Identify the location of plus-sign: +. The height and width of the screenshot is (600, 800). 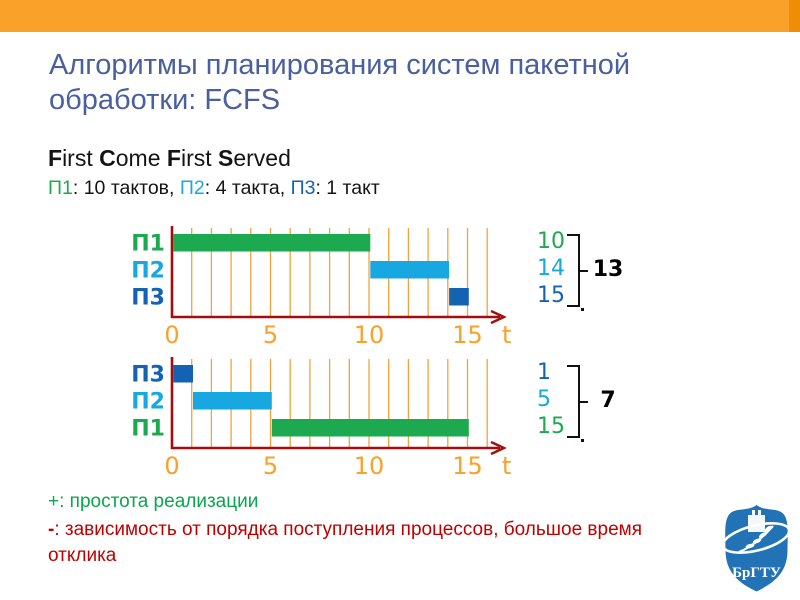
(54, 501).